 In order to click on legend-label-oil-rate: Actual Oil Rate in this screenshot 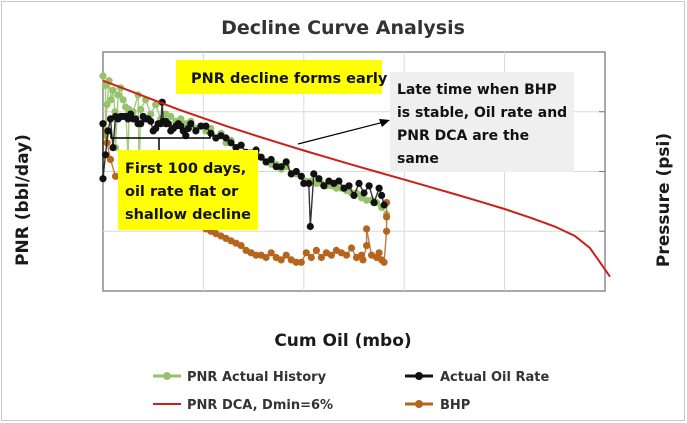, I will do `click(494, 377)`.